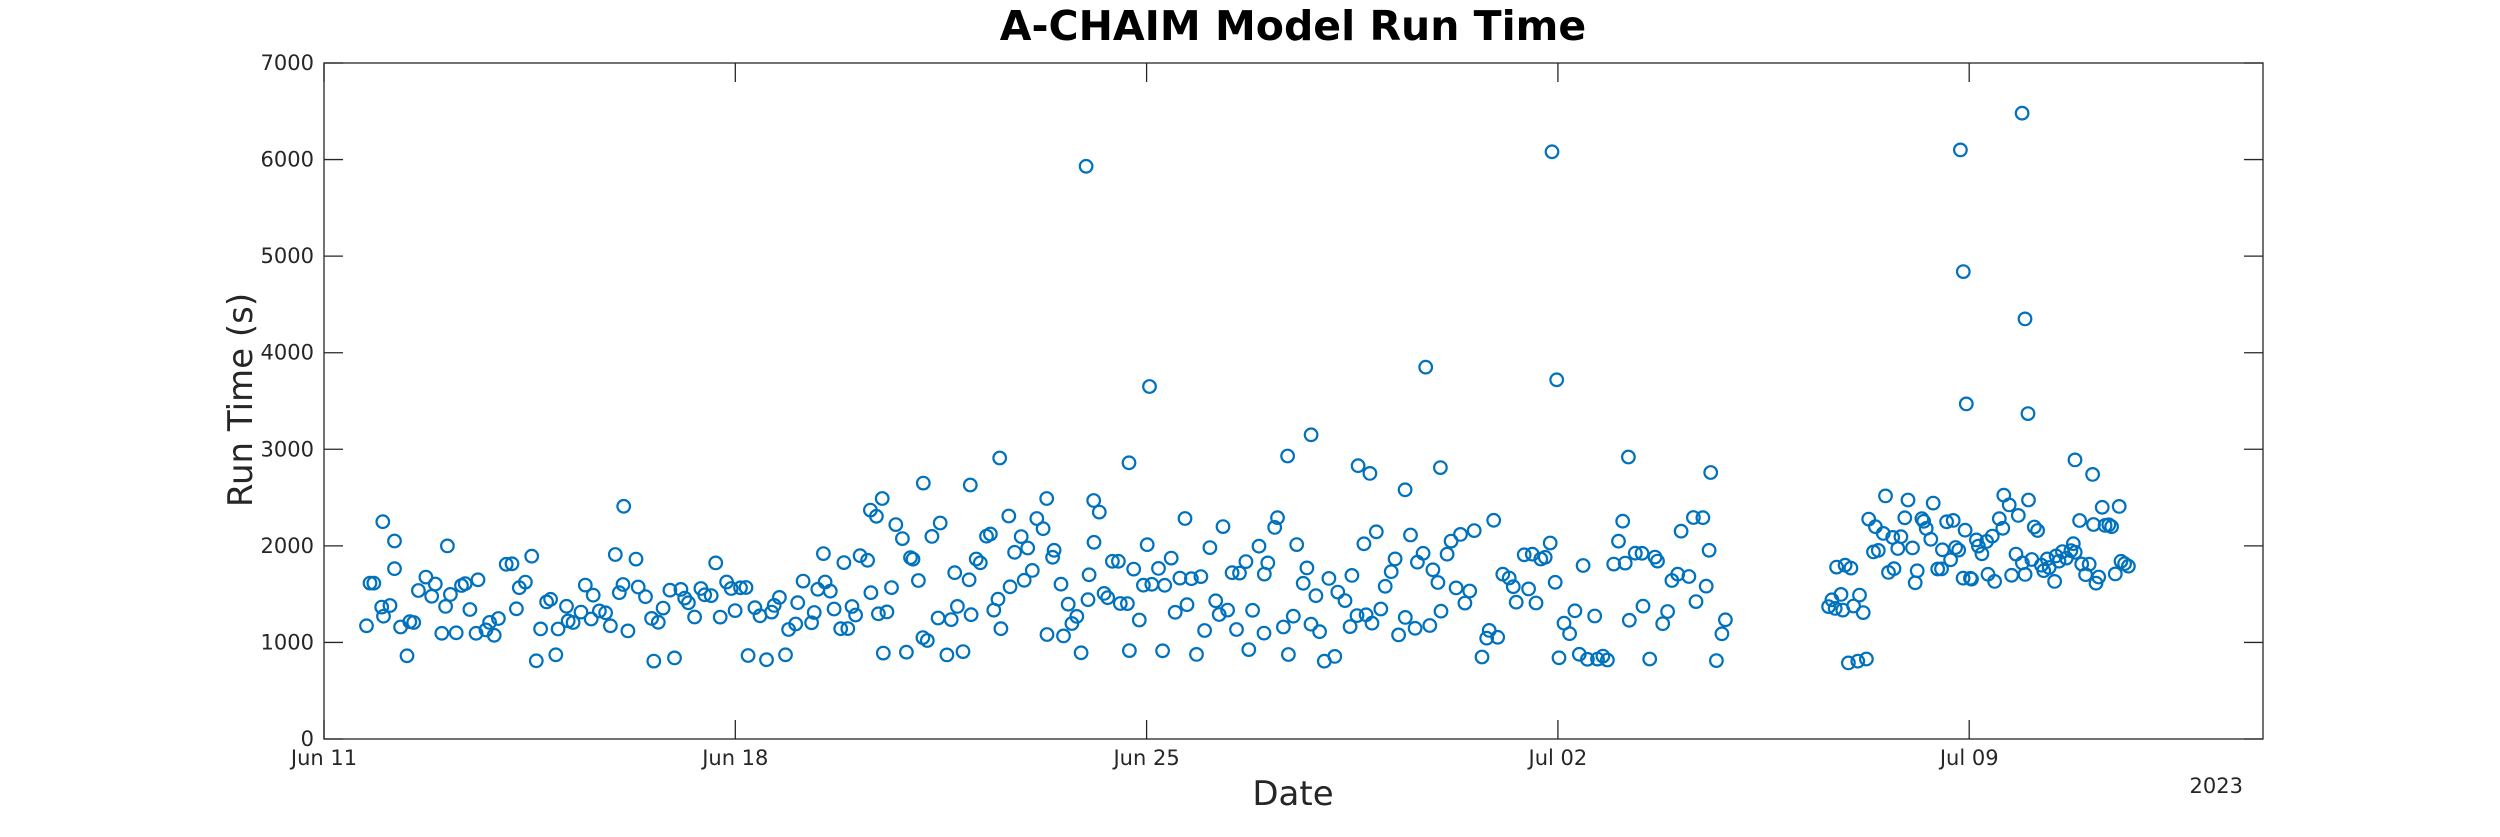 The height and width of the screenshot is (837, 2500). I want to click on y-tick-label: 1000, so click(287, 642).